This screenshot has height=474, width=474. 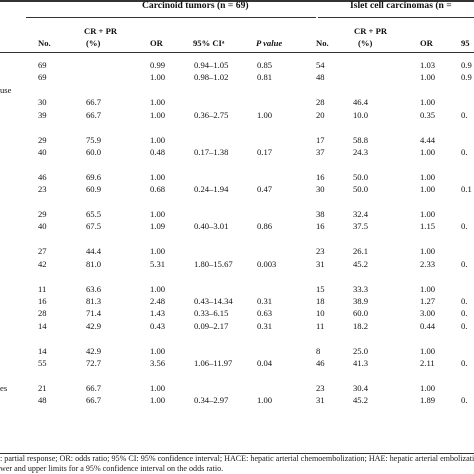 I want to click on cell-ci: 0.36–2.75, so click(x=211, y=115).